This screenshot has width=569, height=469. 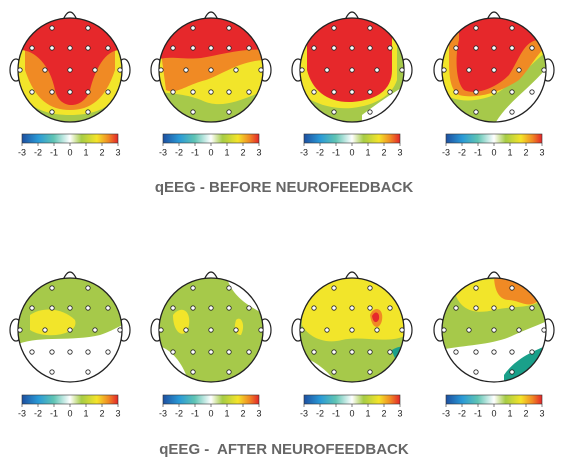 I want to click on colorbar-tick-label: 2, so click(x=383, y=413).